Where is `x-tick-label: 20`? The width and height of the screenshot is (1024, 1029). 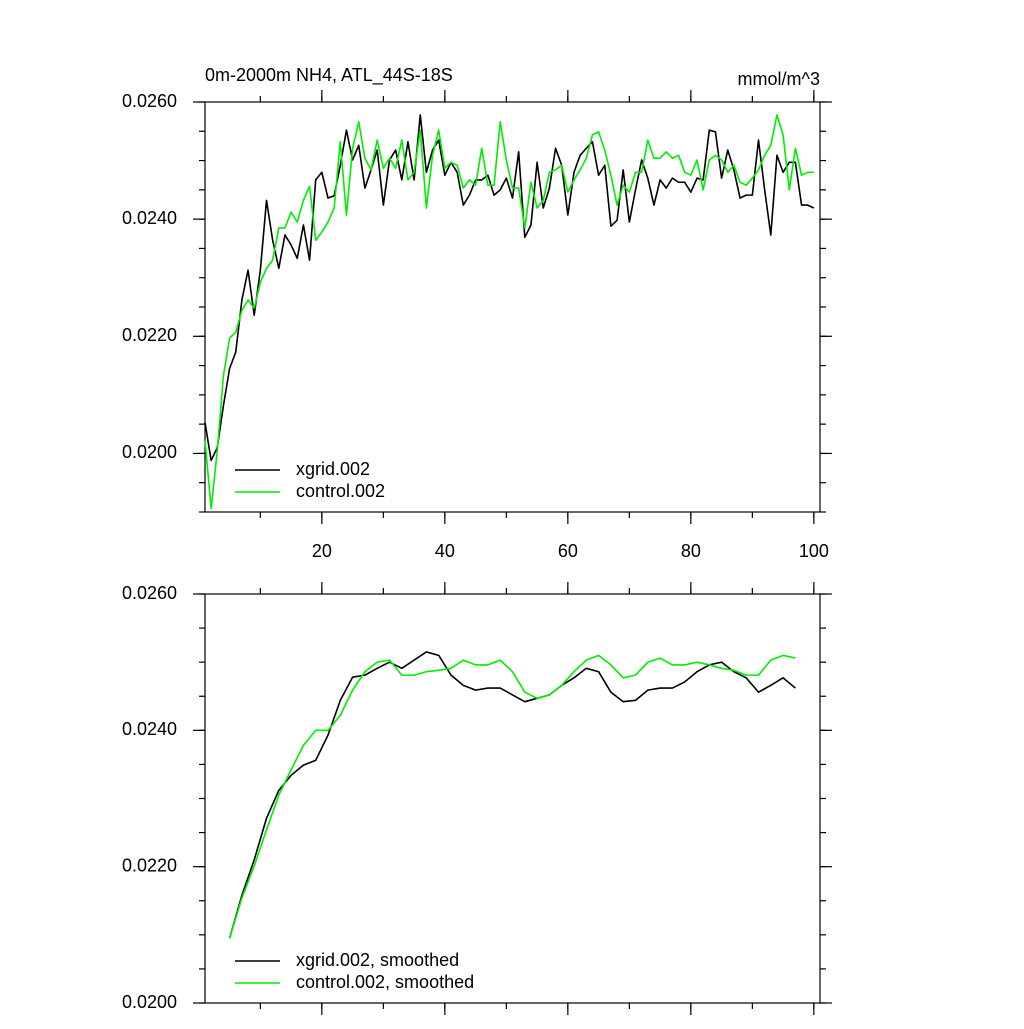 x-tick-label: 20 is located at coordinates (322, 551).